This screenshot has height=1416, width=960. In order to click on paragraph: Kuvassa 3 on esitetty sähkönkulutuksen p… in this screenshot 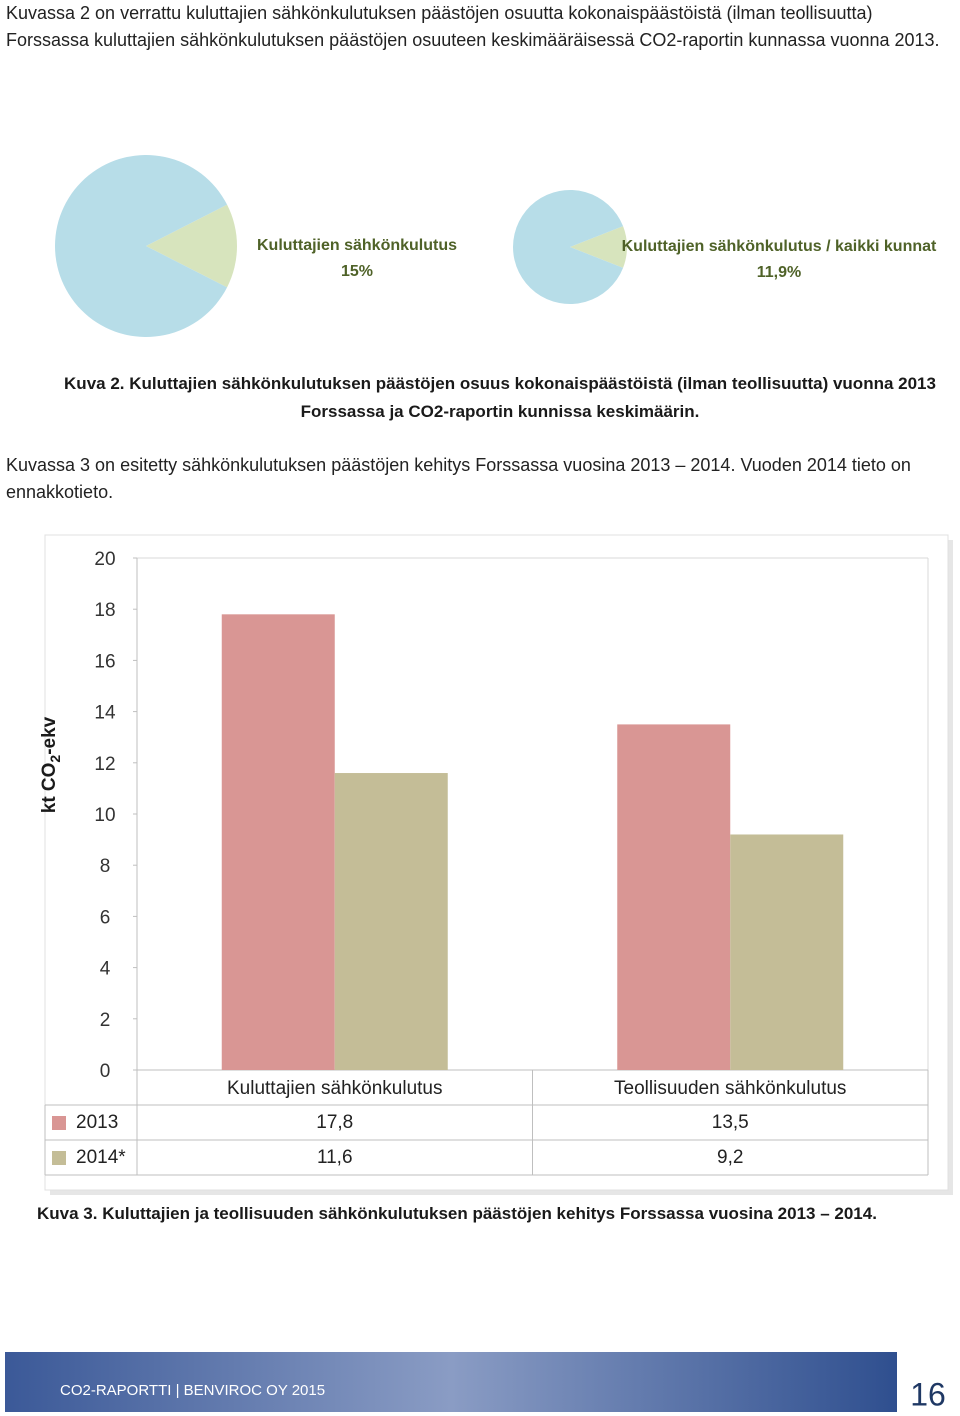, I will do `click(458, 478)`.